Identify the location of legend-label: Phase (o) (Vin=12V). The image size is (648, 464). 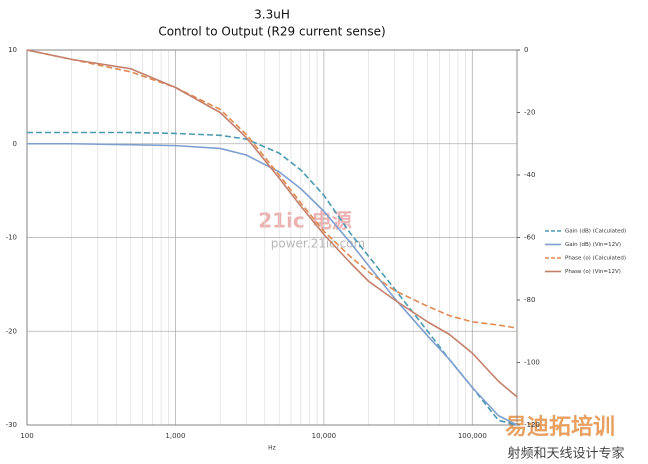
(593, 272).